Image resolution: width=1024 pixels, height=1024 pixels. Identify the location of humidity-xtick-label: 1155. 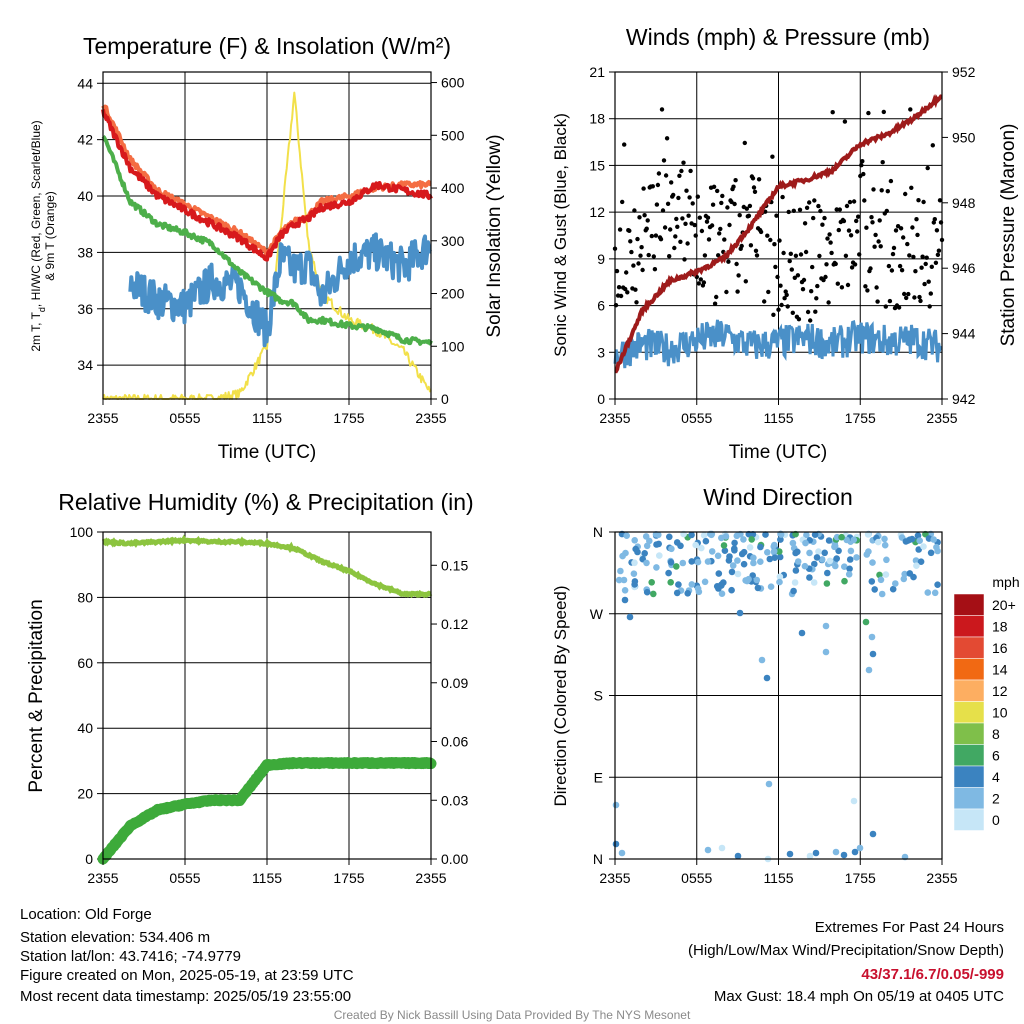
(267, 878).